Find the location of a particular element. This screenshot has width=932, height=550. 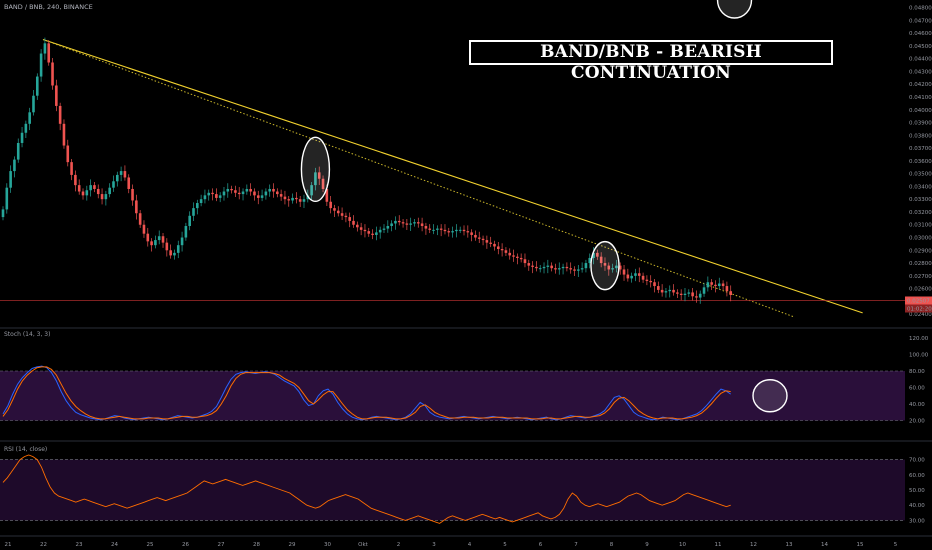

rsi-band is located at coordinates (452, 490).